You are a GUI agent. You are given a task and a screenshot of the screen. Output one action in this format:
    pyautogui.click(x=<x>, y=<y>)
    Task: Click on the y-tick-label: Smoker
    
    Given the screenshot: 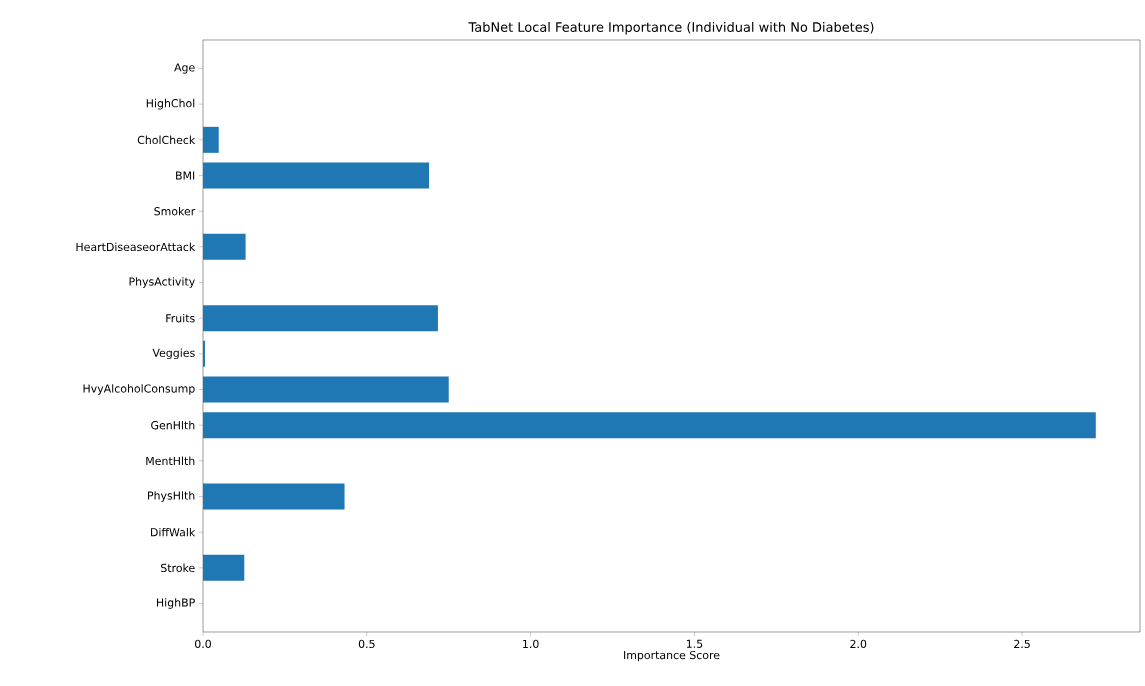 What is the action you would take?
    pyautogui.click(x=175, y=211)
    